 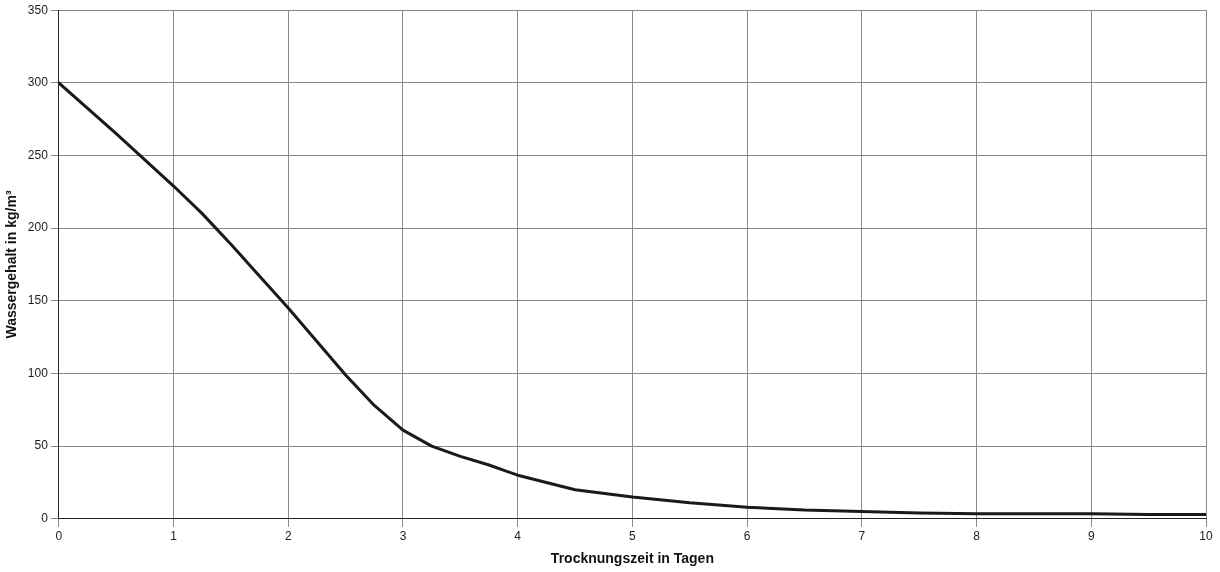 I want to click on x-tick-label: 2, so click(x=288, y=536).